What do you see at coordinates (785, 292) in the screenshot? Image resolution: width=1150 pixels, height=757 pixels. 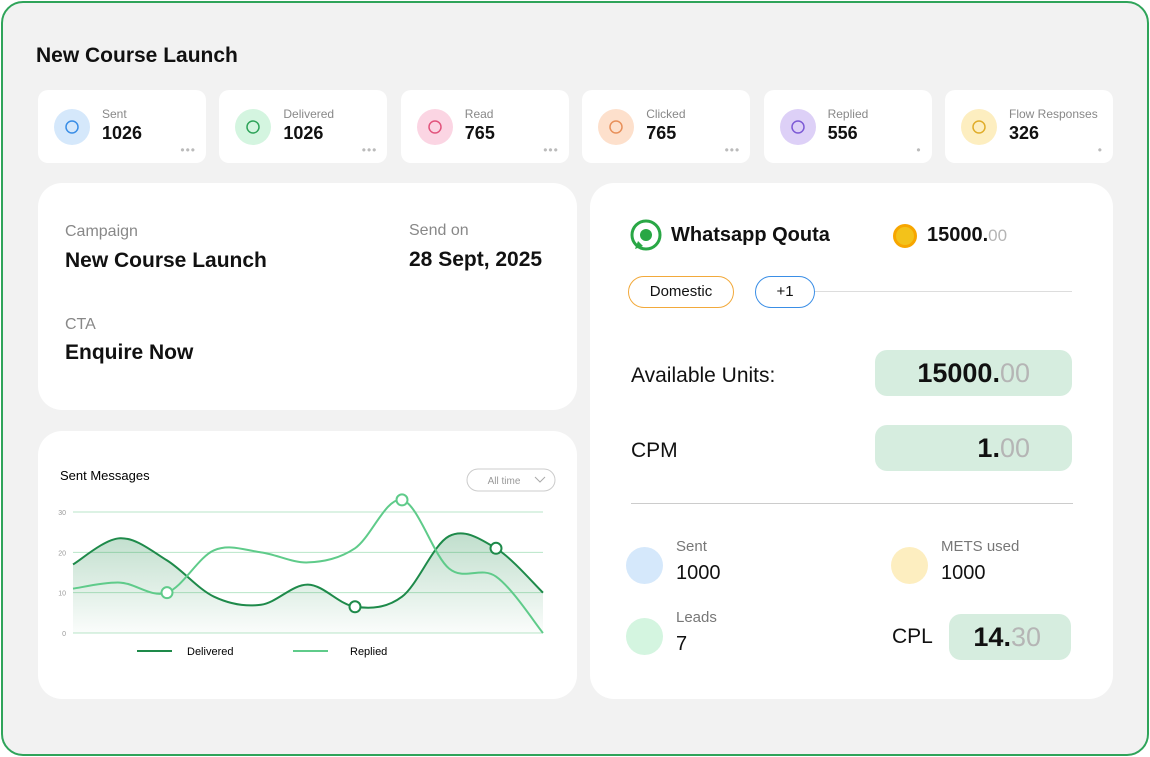 I see `tag: +1` at bounding box center [785, 292].